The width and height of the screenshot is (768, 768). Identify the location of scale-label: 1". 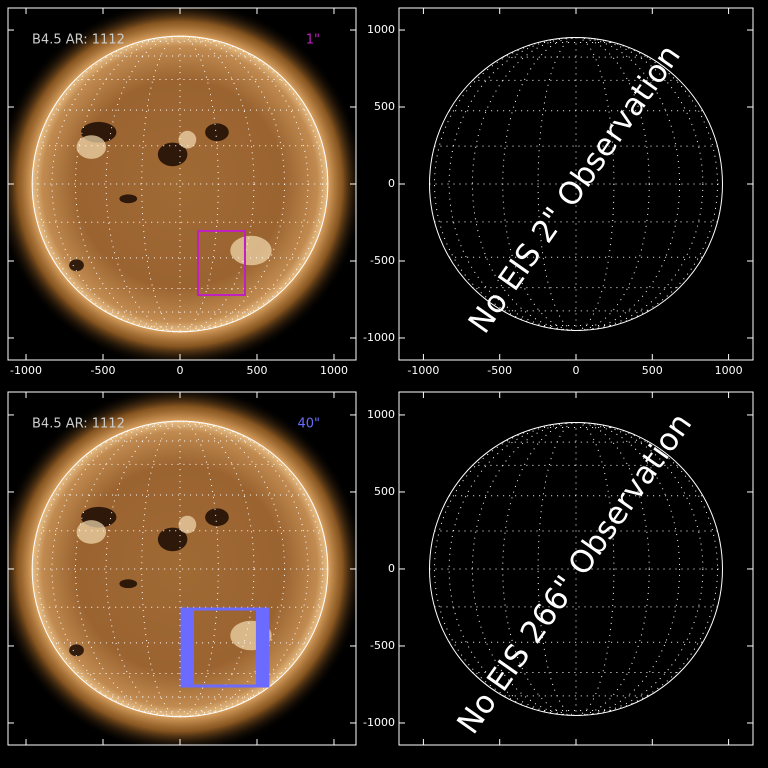
(313, 40).